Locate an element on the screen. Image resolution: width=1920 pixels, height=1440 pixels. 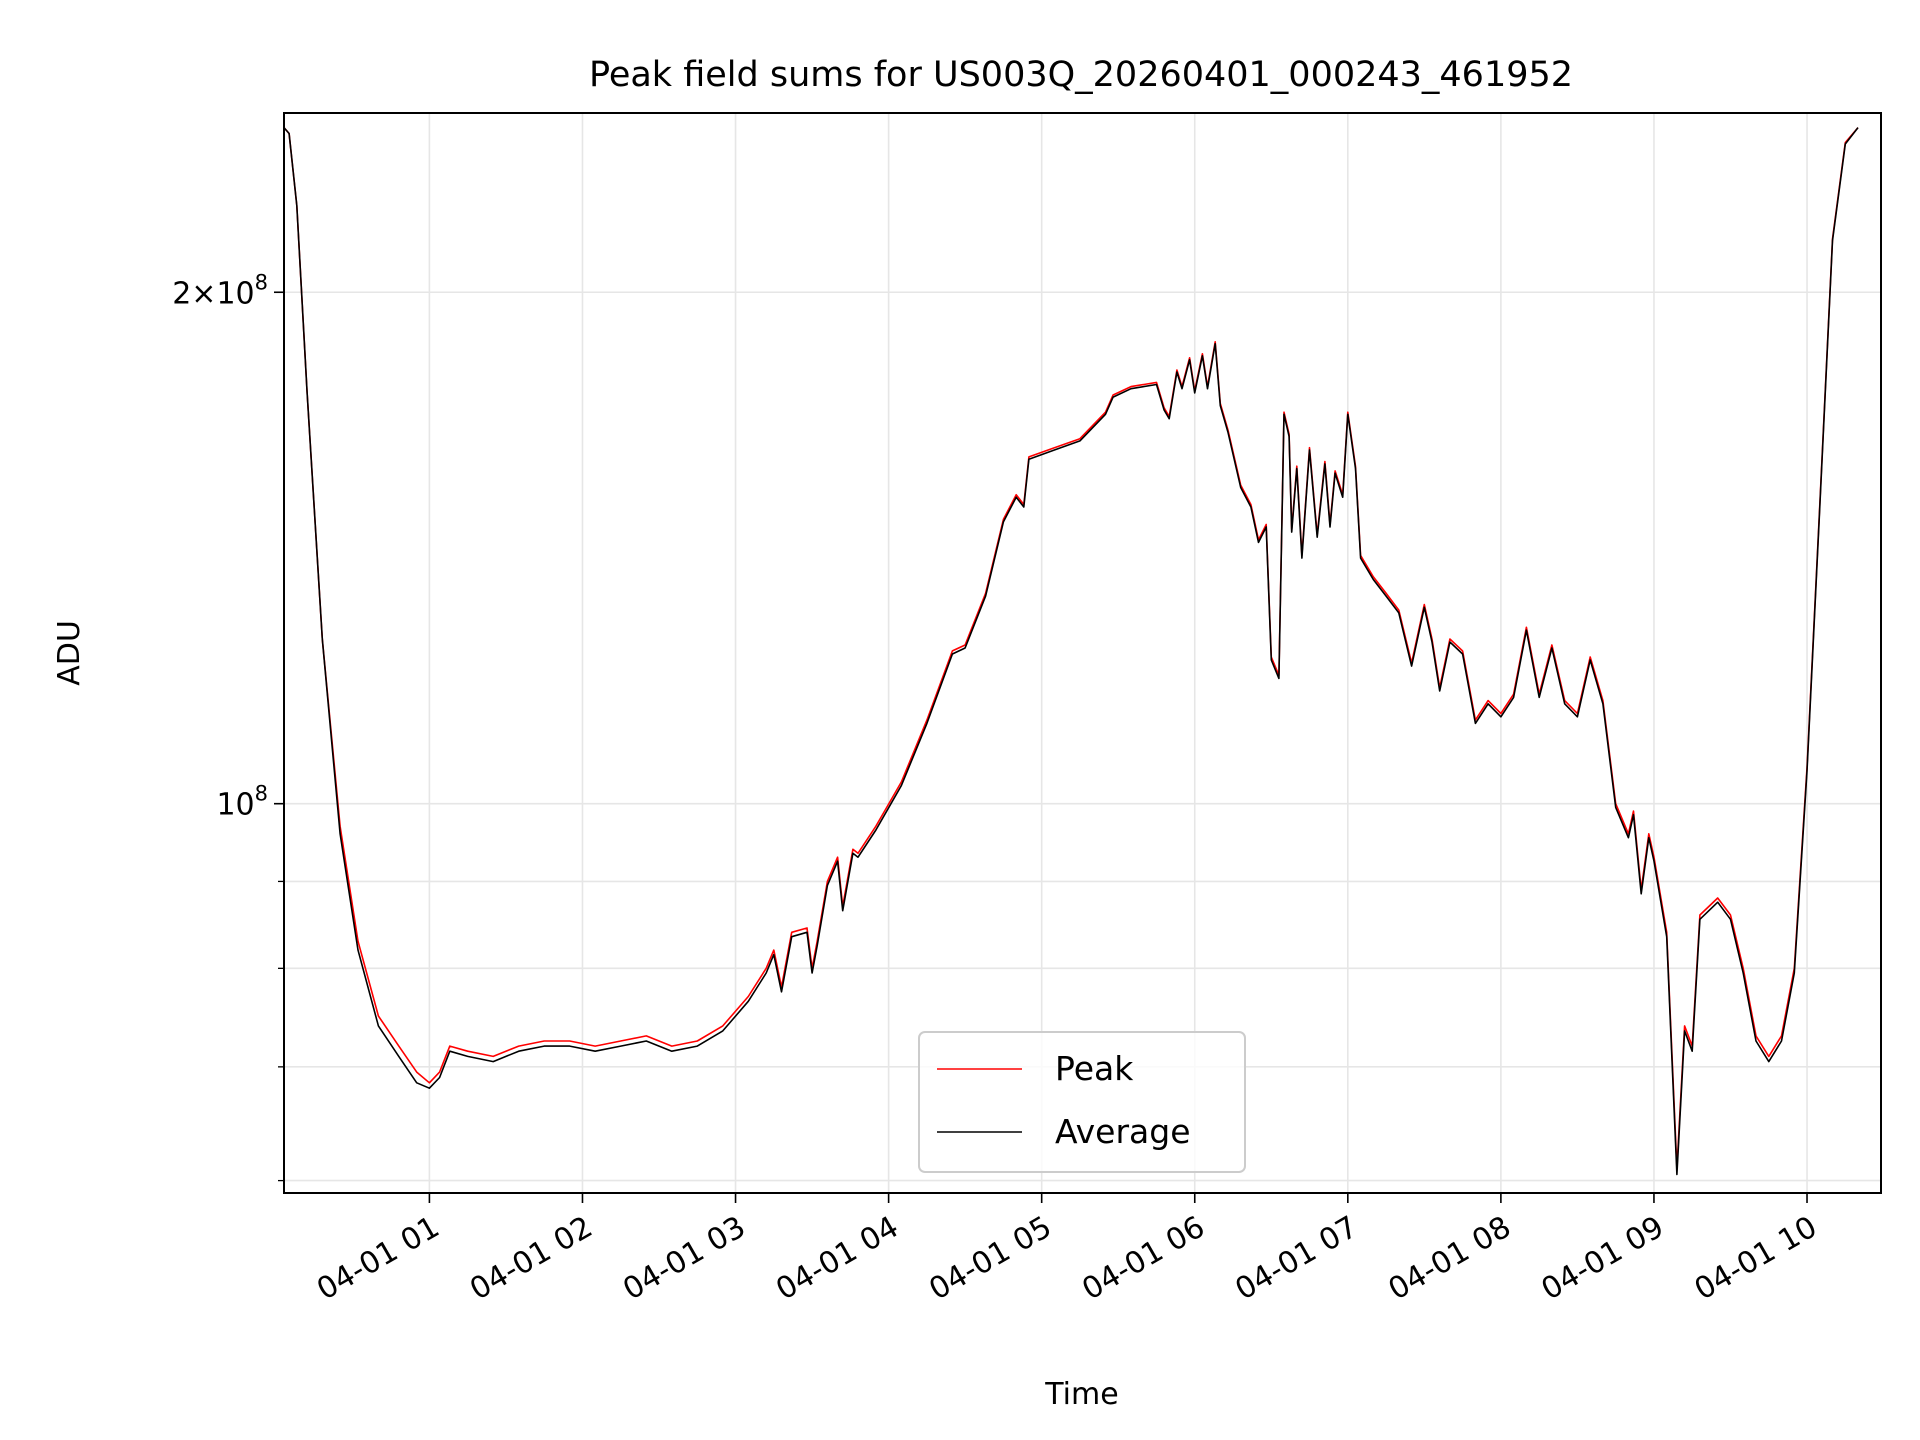
y-tick-label-base: 10 is located at coordinates (235, 805).